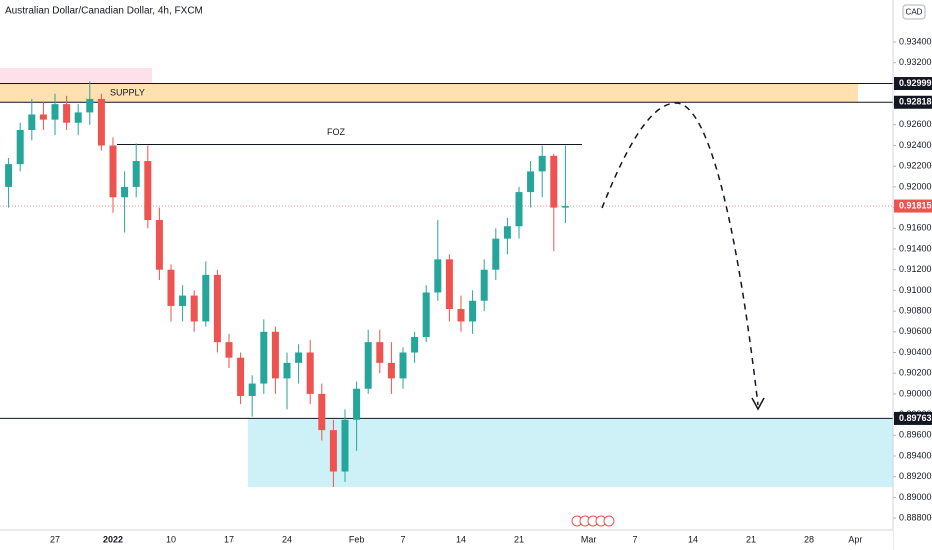  Describe the element at coordinates (55, 539) in the screenshot. I see `x-tick-label: 27` at that location.